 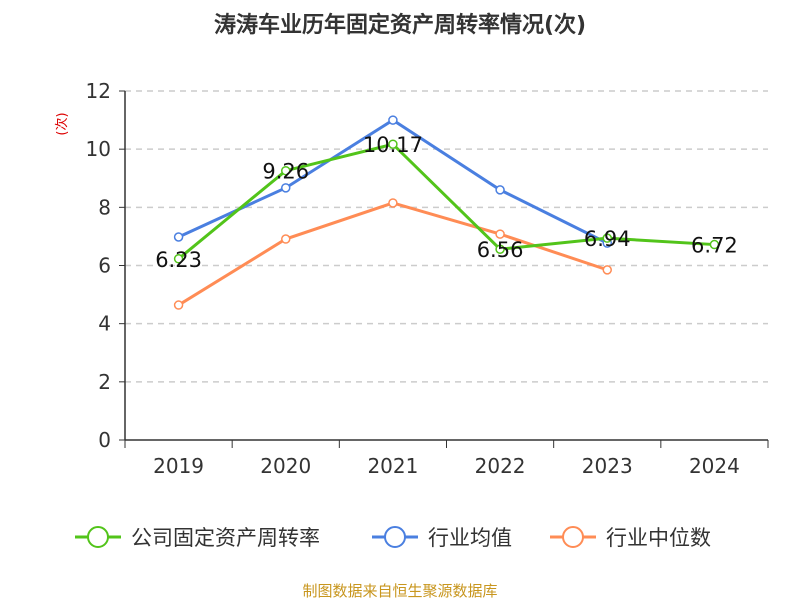 What do you see at coordinates (400, 25) in the screenshot?
I see `chart-title: 涛涛车业历年固定资产周转率情况(次)` at bounding box center [400, 25].